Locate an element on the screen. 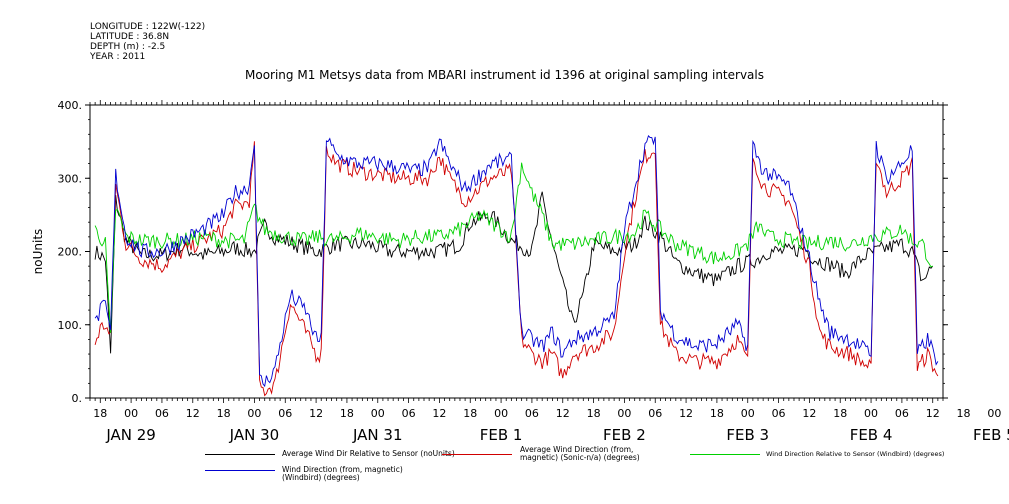 Image resolution: width=1009 pixels, height=504 pixels. x-hour-label-9: 00 is located at coordinates (378, 413).